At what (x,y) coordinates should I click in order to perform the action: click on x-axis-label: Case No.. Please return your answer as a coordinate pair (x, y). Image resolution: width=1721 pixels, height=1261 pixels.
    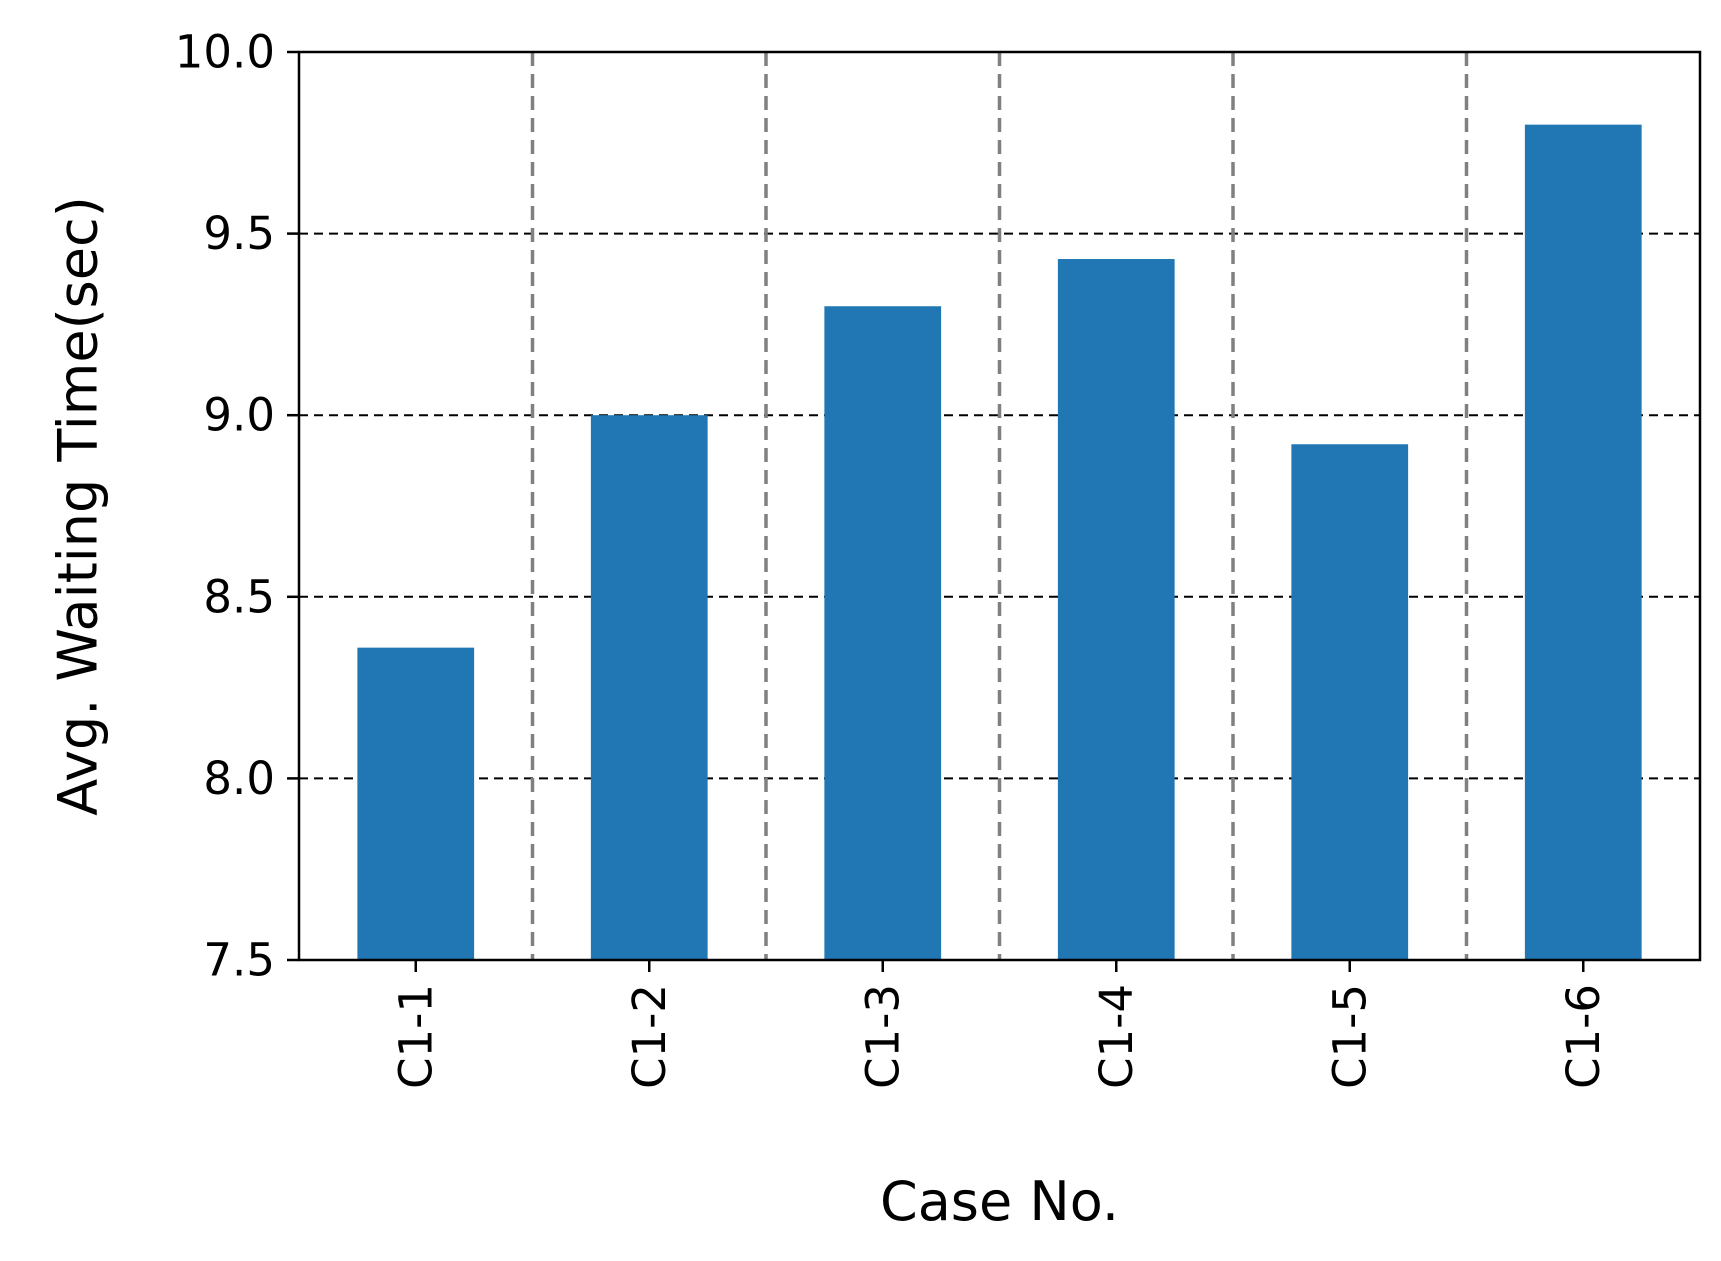
    Looking at the image, I should click on (999, 1201).